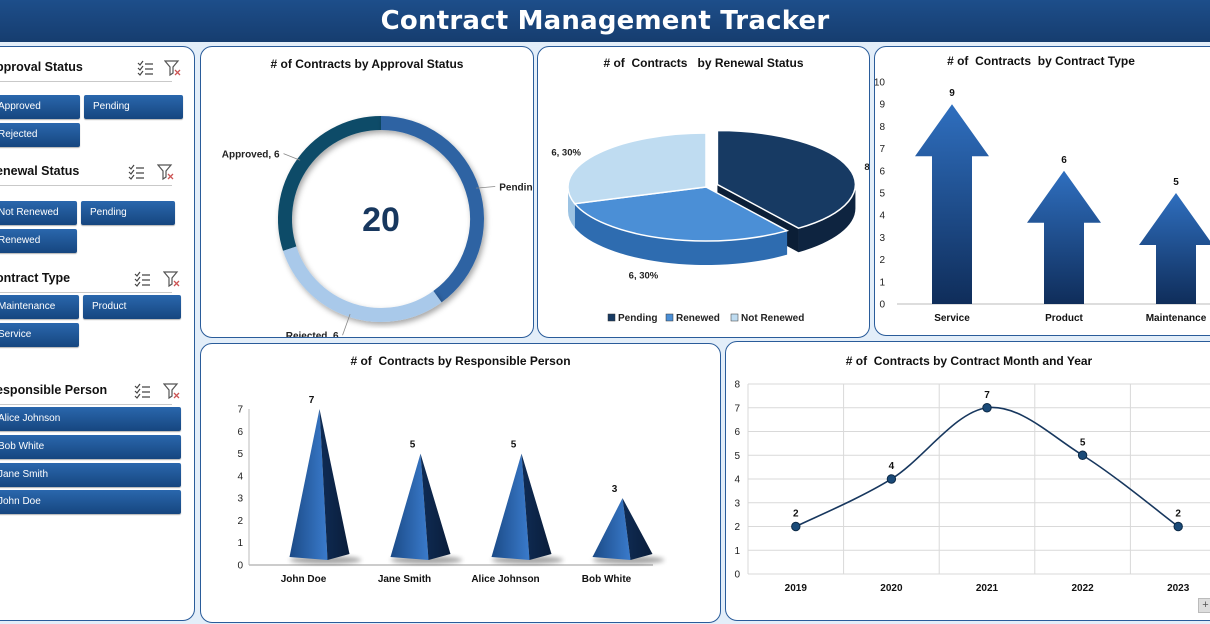  Describe the element at coordinates (1176, 318) in the screenshot. I see `x-tick-label: Maintenance` at that location.